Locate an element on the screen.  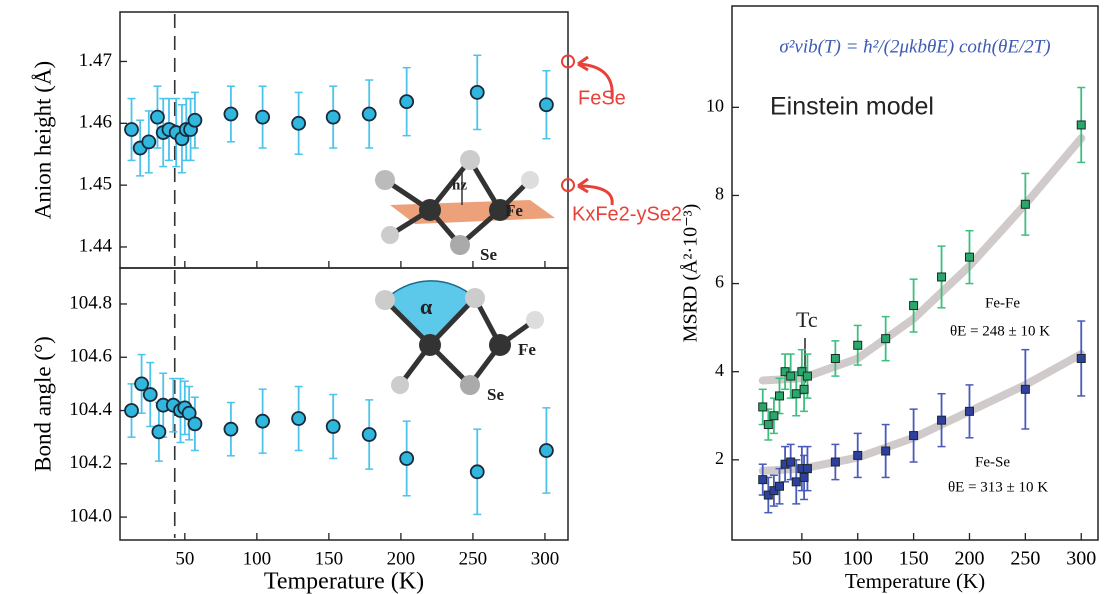
series-annotation: θE = 313 ± 10 K is located at coordinates (998, 487).